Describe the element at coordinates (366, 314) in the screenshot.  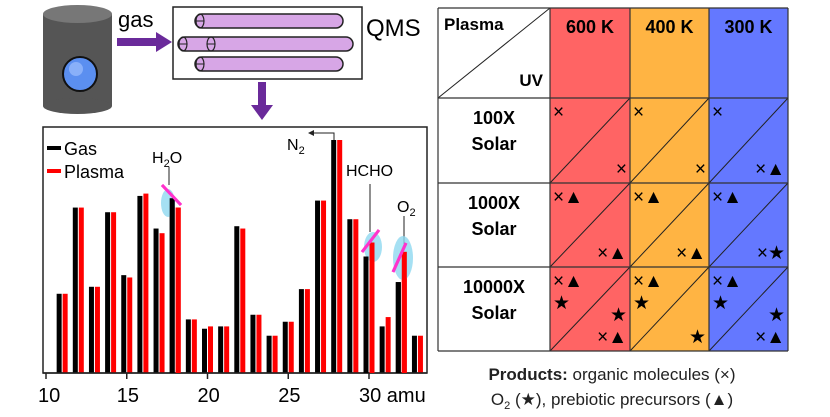
I see `bar-gas-30-front` at that location.